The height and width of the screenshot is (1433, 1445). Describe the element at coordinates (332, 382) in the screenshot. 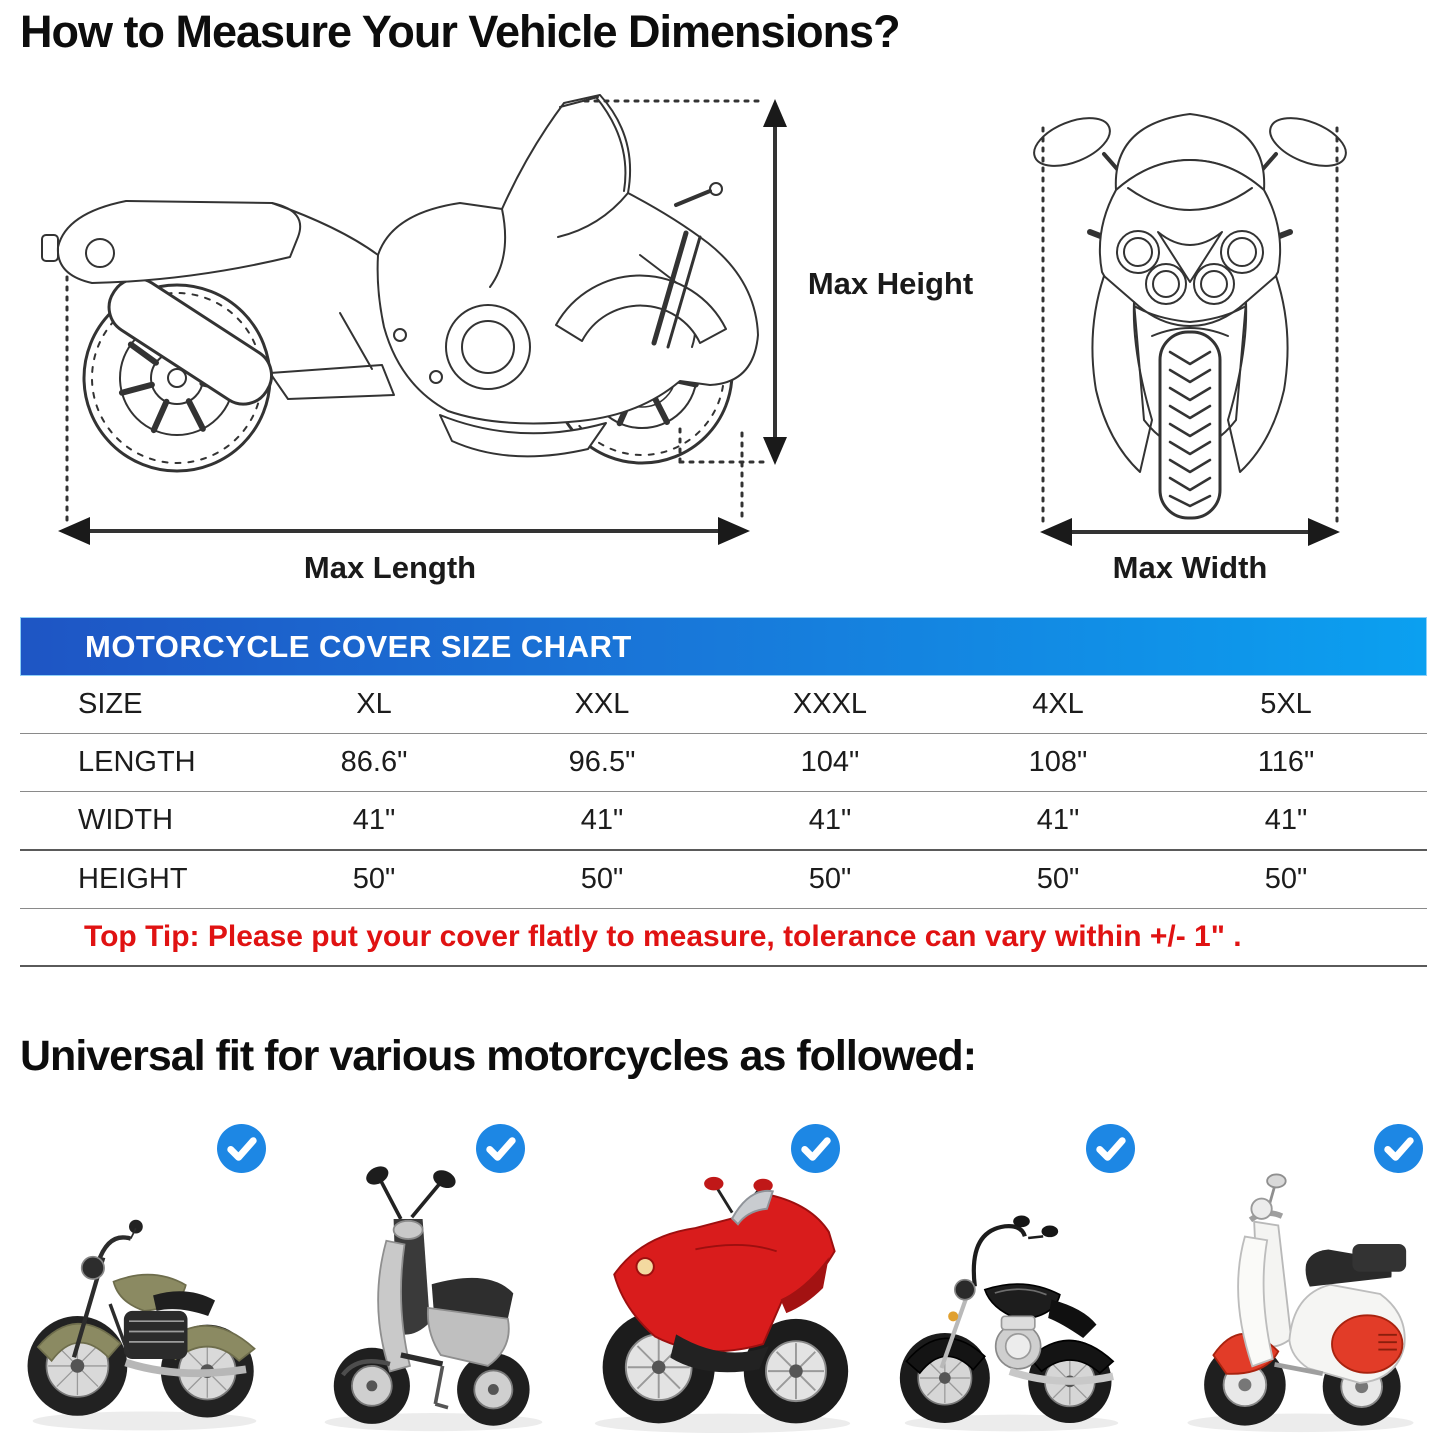

I see `swingarm` at that location.